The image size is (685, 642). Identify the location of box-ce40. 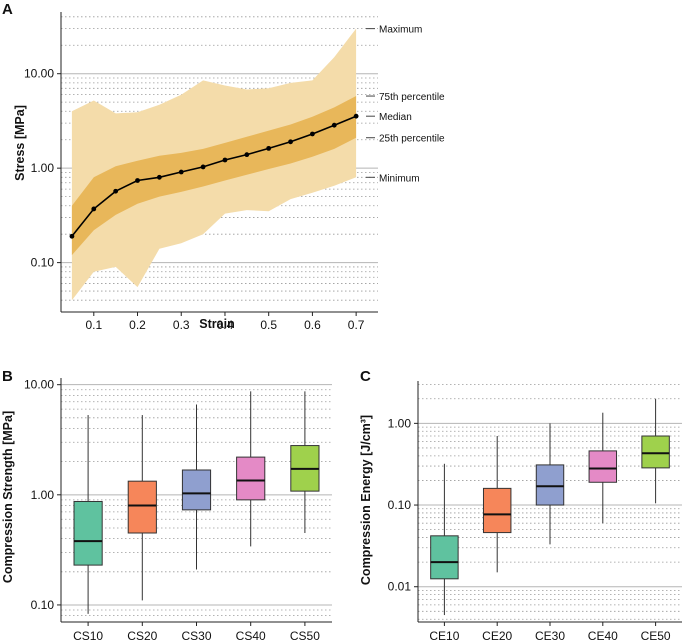
(603, 466).